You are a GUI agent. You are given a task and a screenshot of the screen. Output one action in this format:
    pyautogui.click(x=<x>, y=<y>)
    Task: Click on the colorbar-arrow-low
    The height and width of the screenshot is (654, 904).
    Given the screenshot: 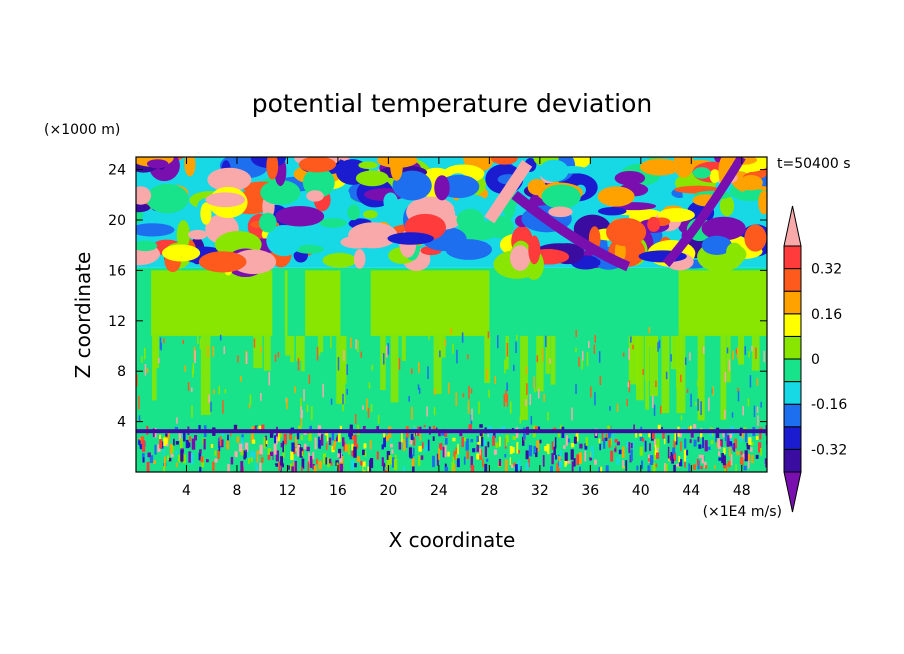 What is the action you would take?
    pyautogui.click(x=792, y=492)
    